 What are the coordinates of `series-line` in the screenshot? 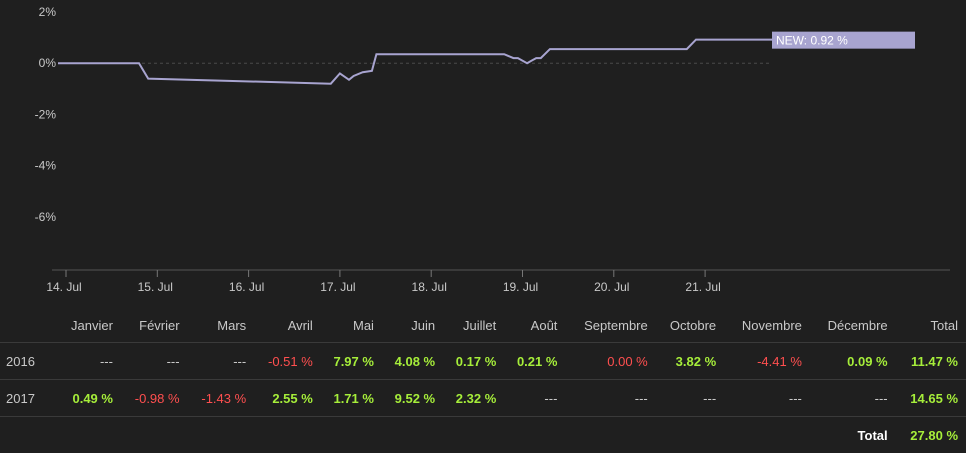 It's located at (427, 62).